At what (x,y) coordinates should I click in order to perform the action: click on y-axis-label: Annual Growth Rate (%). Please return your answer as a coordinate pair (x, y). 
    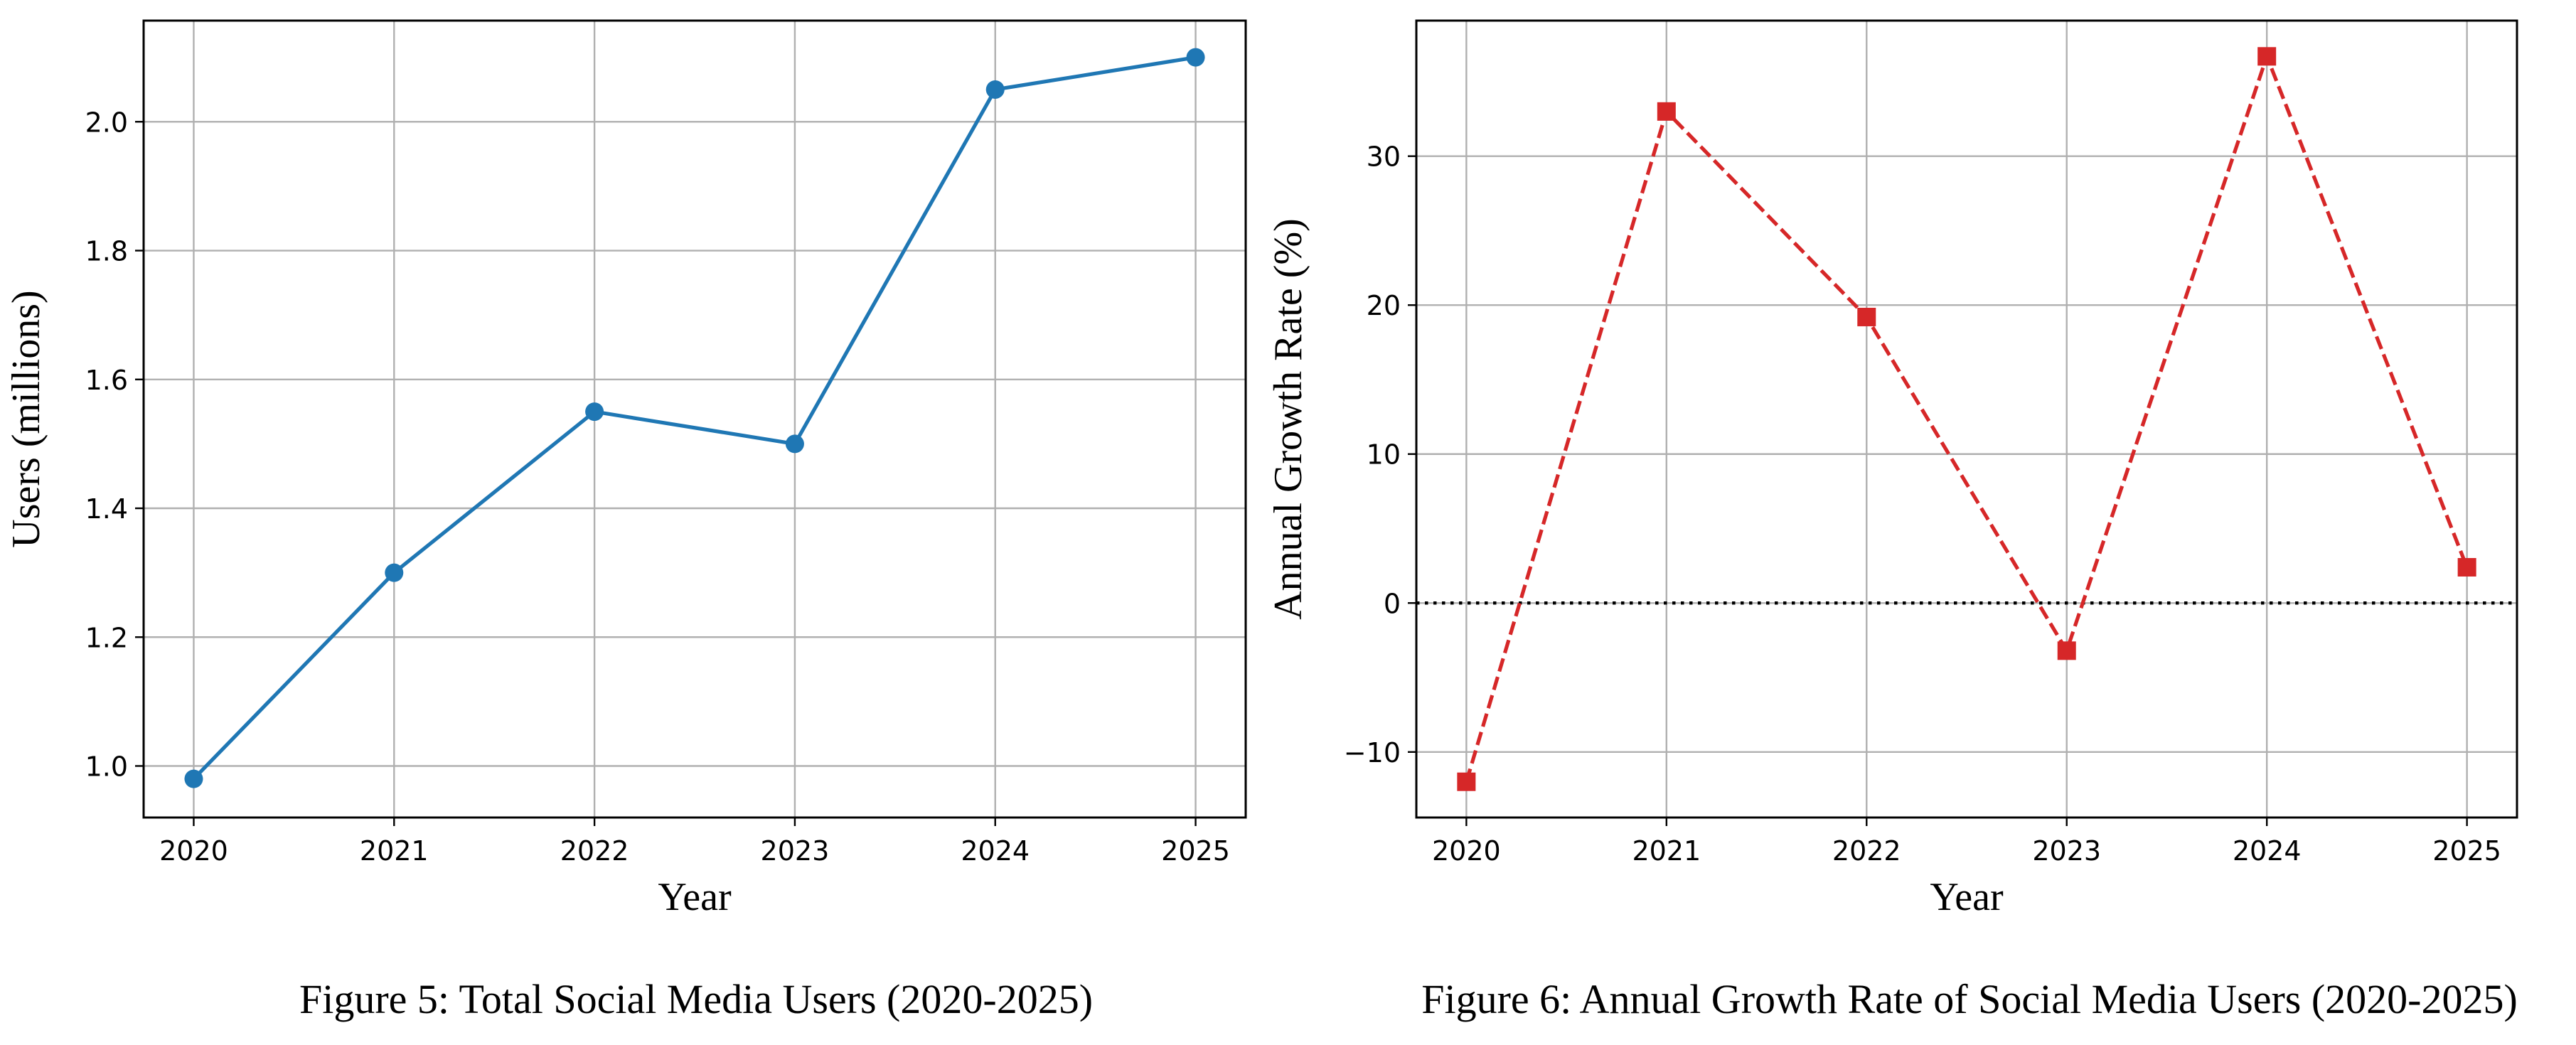
    Looking at the image, I should click on (1288, 419).